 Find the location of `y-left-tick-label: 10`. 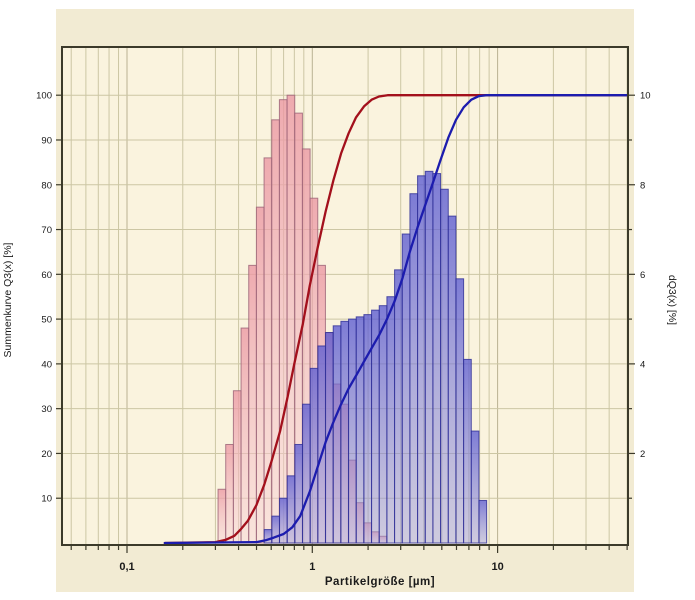

y-left-tick-label: 10 is located at coordinates (46, 499).